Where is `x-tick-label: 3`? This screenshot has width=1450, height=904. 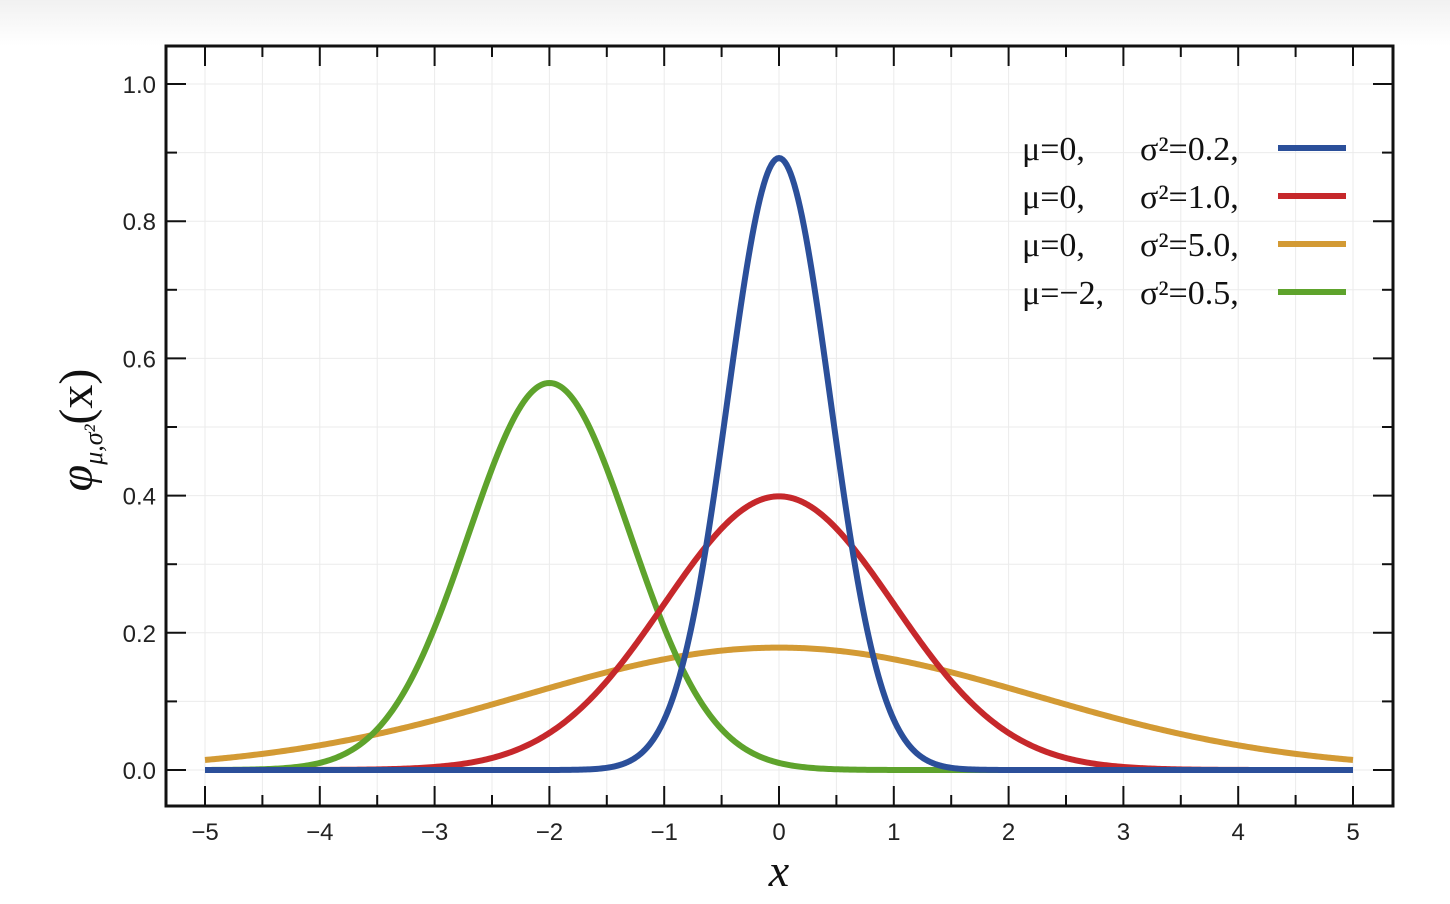
x-tick-label: 3 is located at coordinates (1123, 832).